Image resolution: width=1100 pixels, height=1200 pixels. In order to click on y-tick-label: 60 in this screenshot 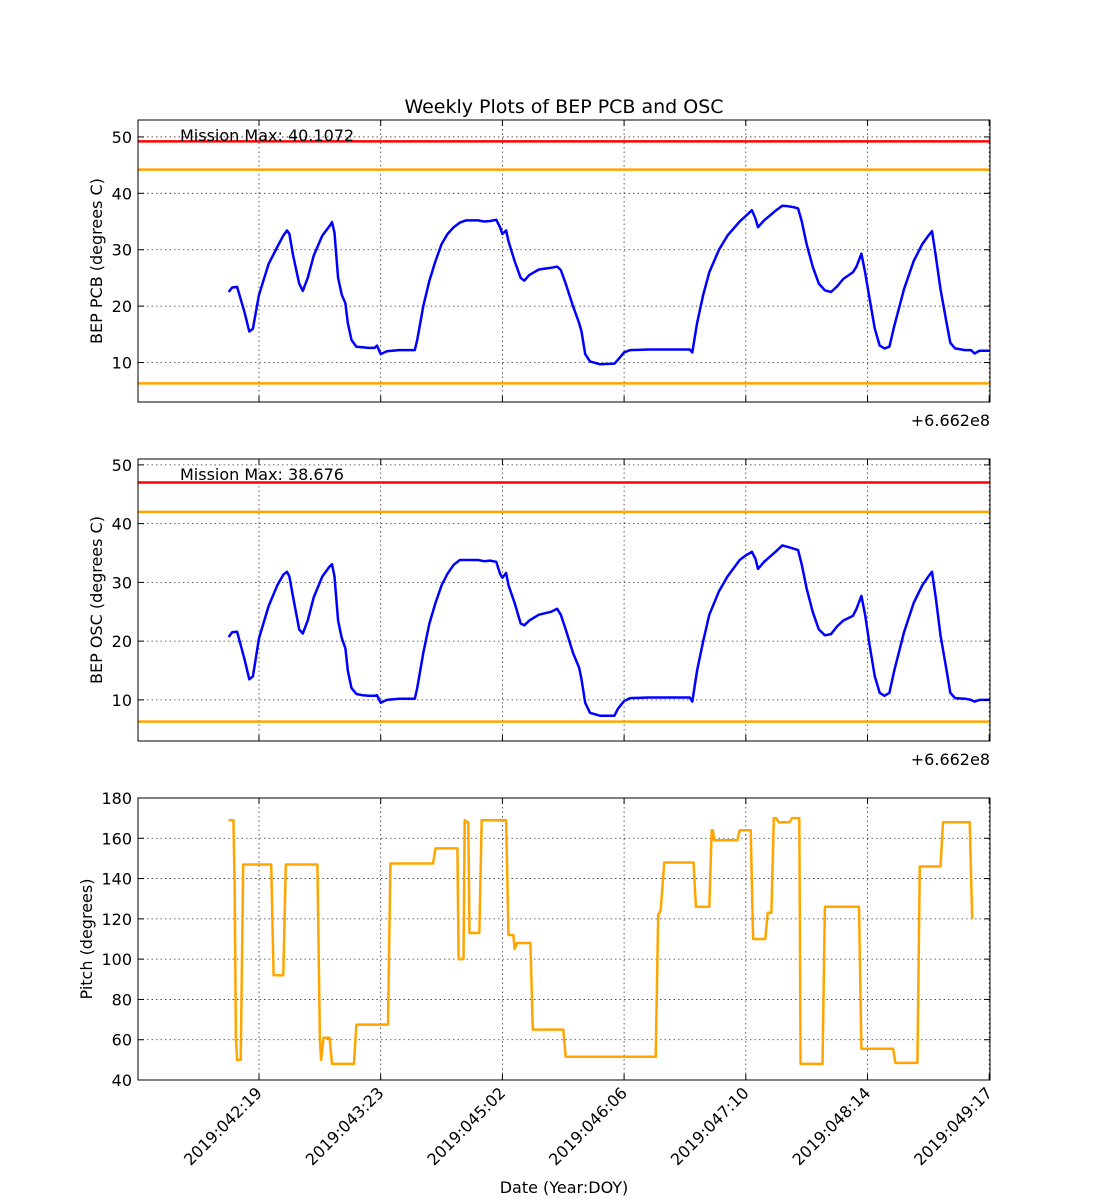, I will do `click(122, 1040)`.